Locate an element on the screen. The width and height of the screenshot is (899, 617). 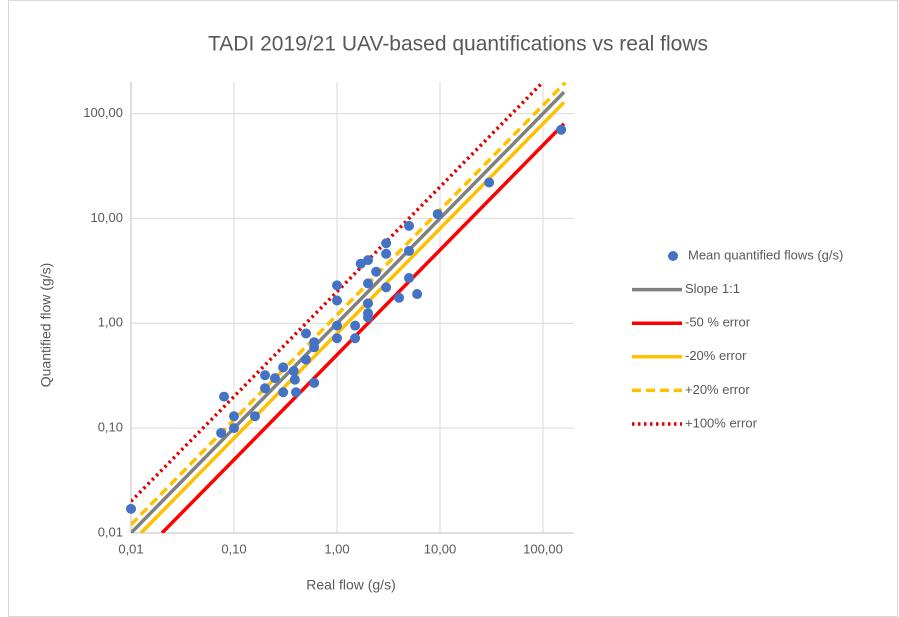
legend-label: Slope 1:1 is located at coordinates (712, 288).